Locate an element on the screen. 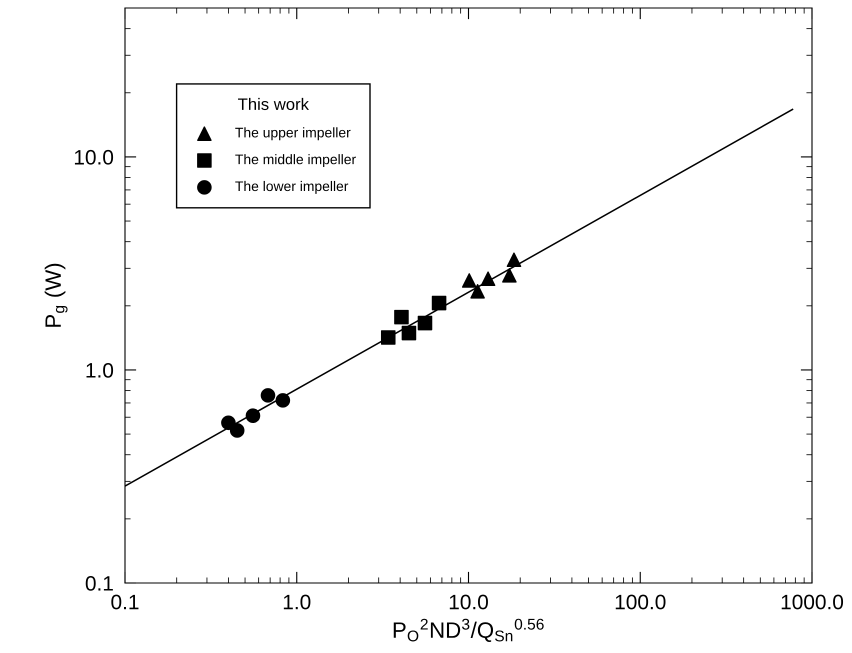 The height and width of the screenshot is (653, 852). y-tick-label: 1.0 is located at coordinates (100, 370).